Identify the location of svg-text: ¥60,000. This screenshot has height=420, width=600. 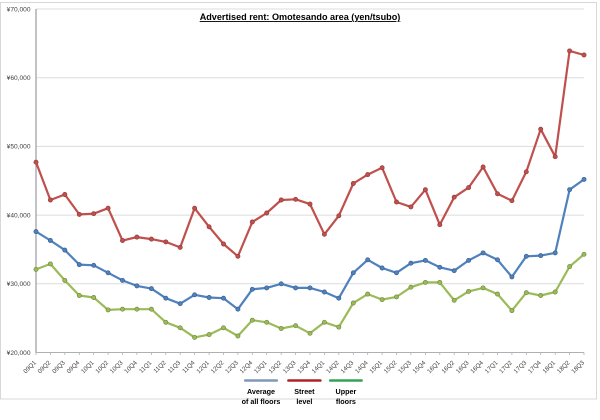
(19, 78).